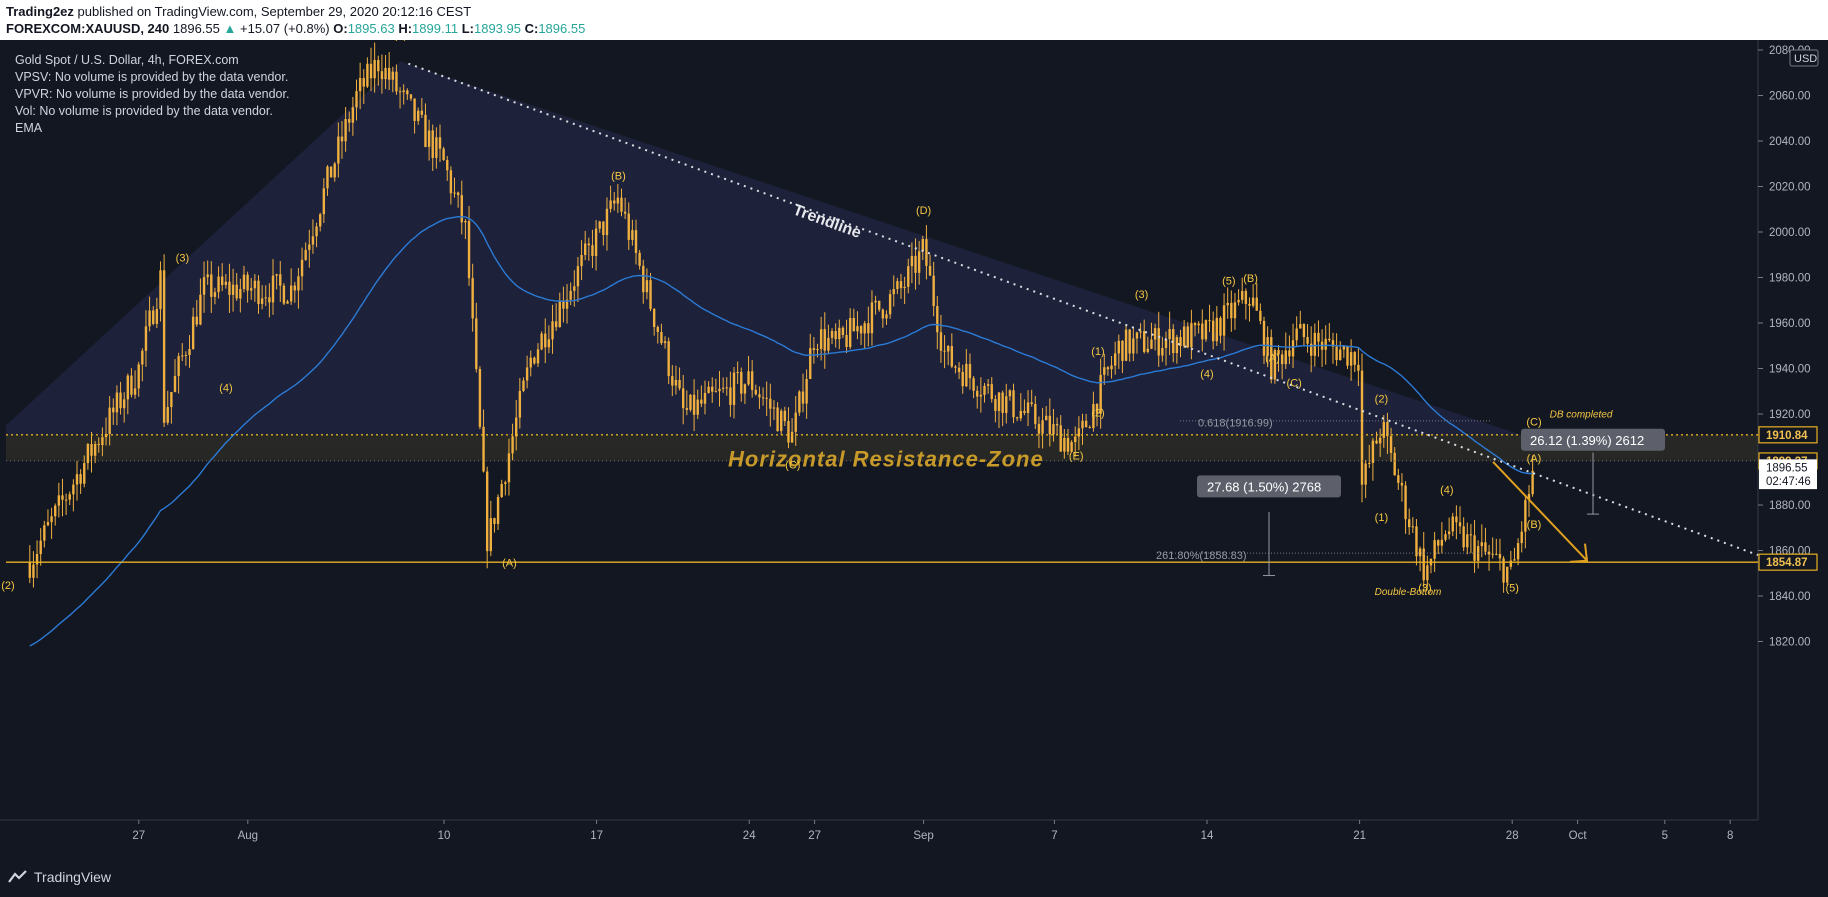  Describe the element at coordinates (1540, 512) in the screenshot. I see `projection-arrow` at that location.